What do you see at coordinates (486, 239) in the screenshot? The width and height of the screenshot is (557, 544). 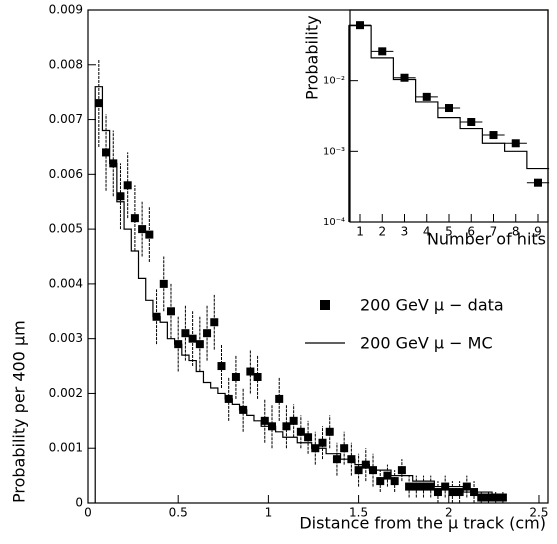 I see `inset-x-label: Number of hits` at bounding box center [486, 239].